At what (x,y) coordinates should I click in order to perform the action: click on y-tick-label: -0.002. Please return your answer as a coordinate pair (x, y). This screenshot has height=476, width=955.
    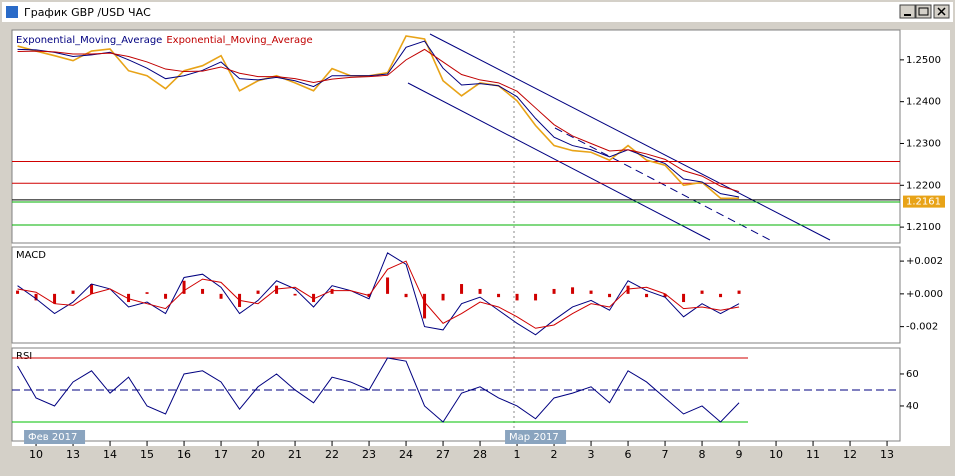
    Looking at the image, I should click on (922, 327).